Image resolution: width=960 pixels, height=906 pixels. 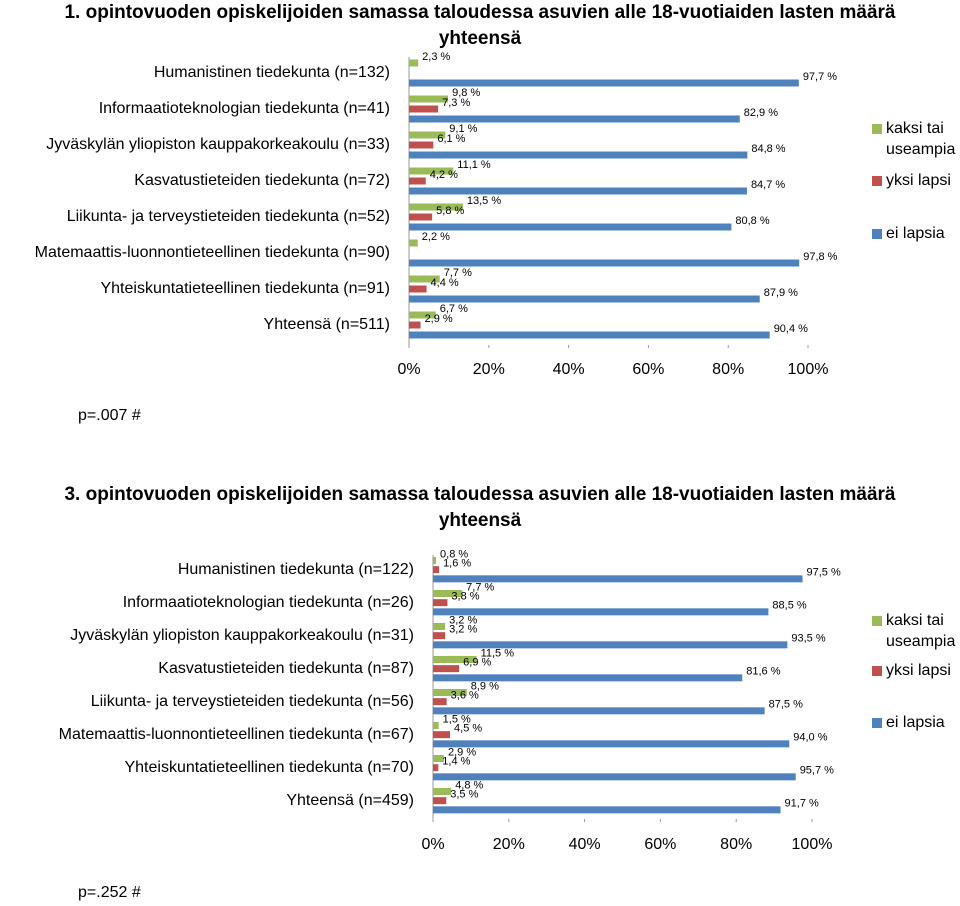 What do you see at coordinates (109, 892) in the screenshot?
I see `footnote: p=.252 #` at bounding box center [109, 892].